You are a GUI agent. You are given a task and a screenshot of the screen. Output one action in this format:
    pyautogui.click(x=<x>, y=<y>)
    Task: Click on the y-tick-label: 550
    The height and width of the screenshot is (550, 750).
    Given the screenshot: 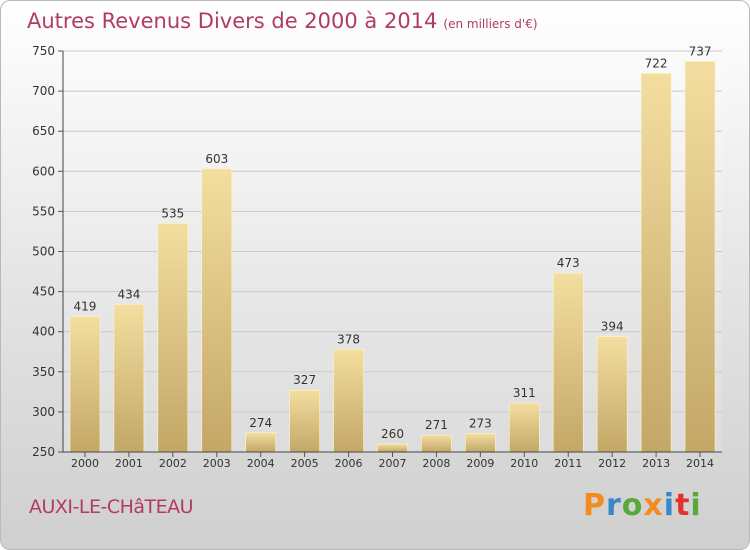 What is the action you would take?
    pyautogui.click(x=43, y=211)
    